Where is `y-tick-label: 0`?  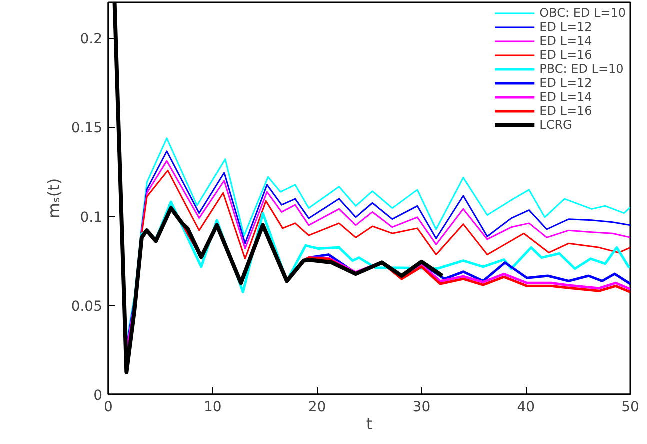
y-tick-label: 0 is located at coordinates (98, 396).